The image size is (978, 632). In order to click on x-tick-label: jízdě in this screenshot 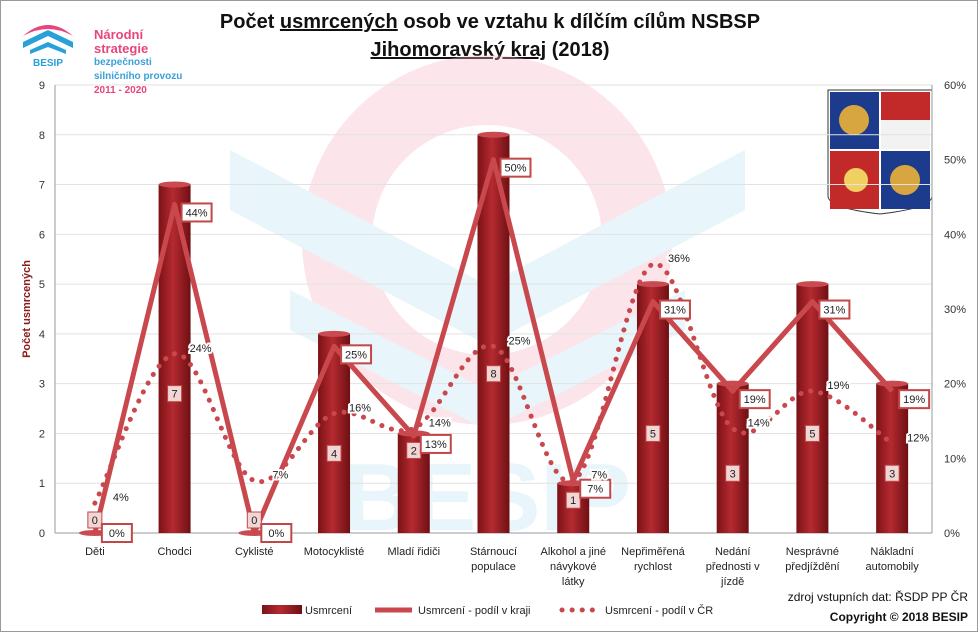, I will do `click(732, 582)`.